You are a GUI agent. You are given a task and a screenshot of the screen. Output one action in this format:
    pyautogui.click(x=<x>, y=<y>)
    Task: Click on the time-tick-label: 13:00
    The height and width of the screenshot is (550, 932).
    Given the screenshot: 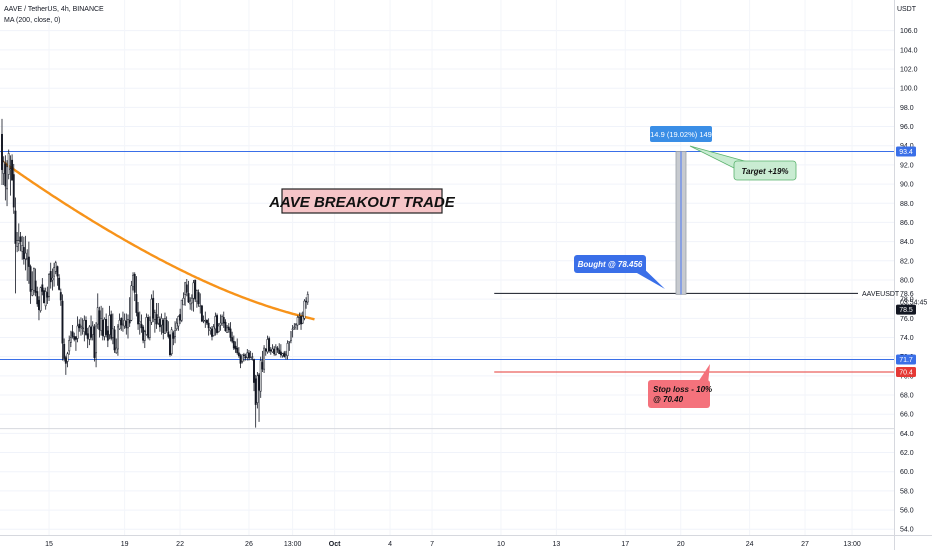 What is the action you would take?
    pyautogui.click(x=293, y=544)
    